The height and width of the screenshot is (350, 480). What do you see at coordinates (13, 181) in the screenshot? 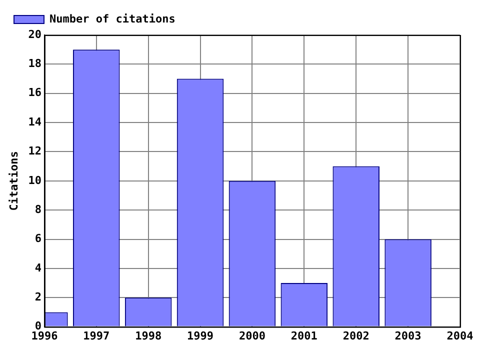
I see `y-axis-title: Citations` at bounding box center [13, 181].